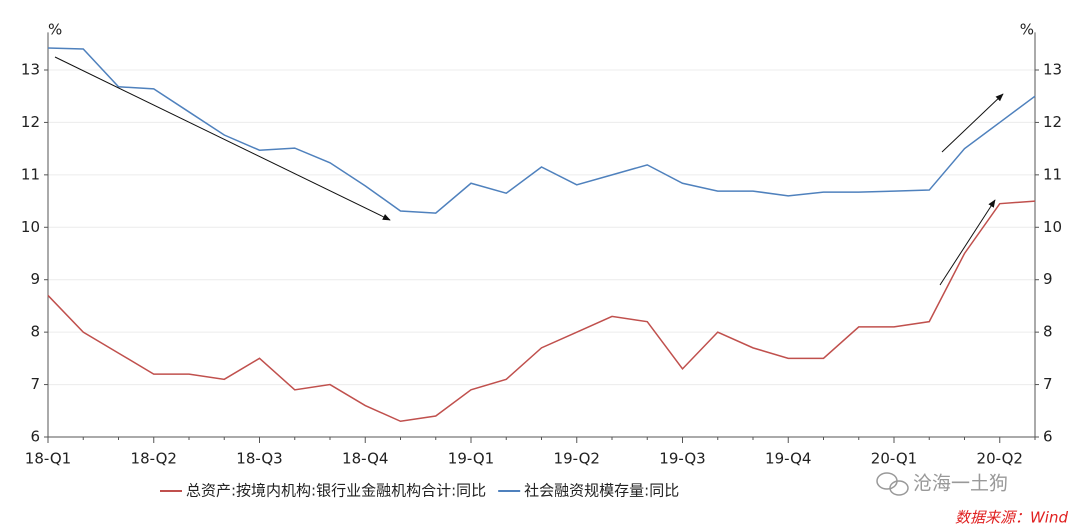 This screenshot has height=528, width=1080. Describe the element at coordinates (1027, 30) in the screenshot. I see `y2-unit: %` at that location.